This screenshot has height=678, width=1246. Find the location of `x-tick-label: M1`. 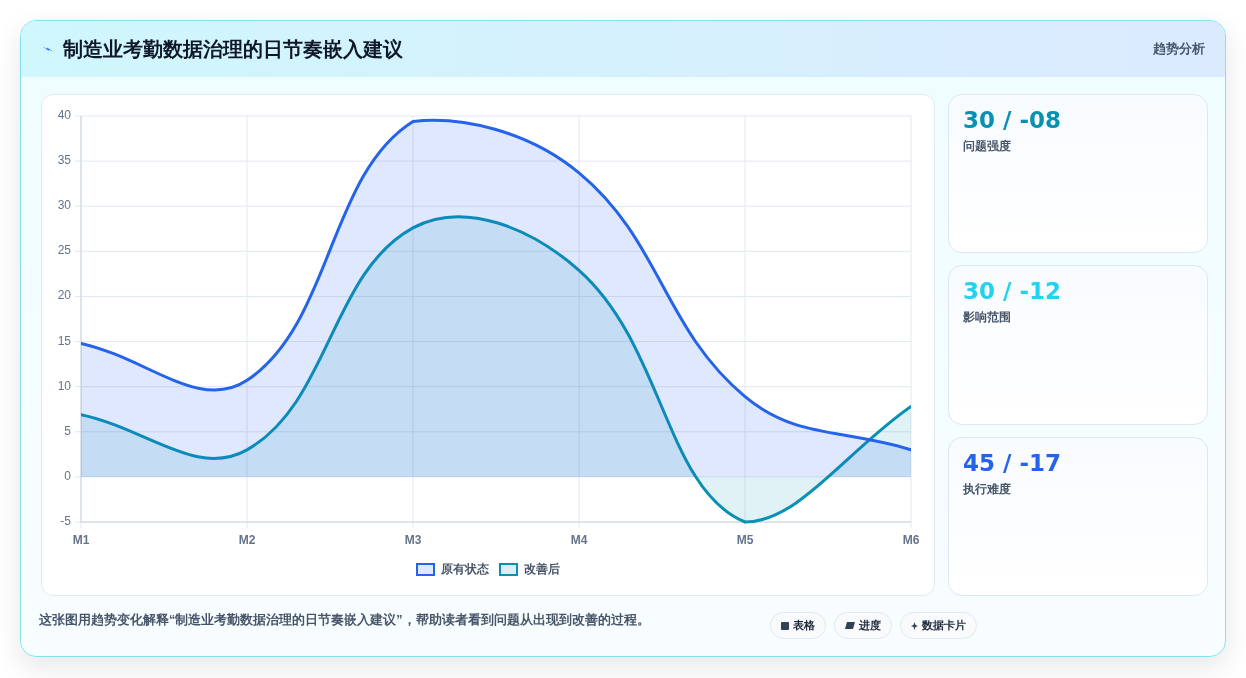

x-tick-label: M1 is located at coordinates (81, 540).